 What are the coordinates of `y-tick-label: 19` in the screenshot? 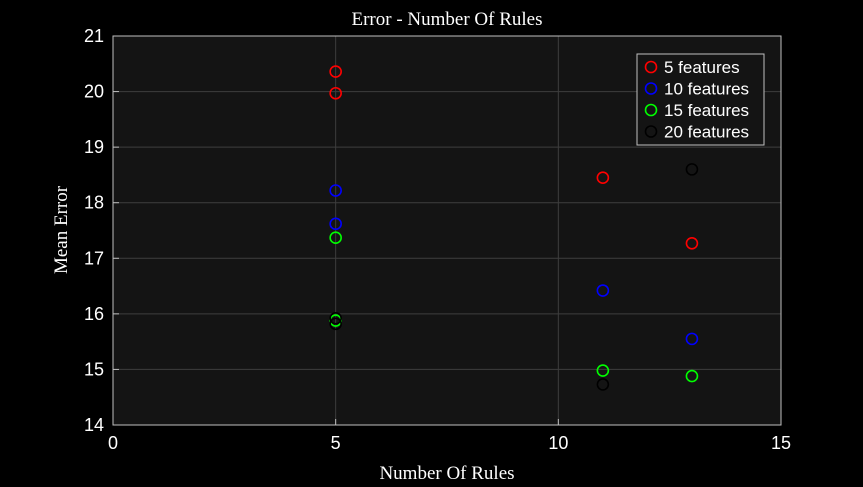 It's located at (94, 147).